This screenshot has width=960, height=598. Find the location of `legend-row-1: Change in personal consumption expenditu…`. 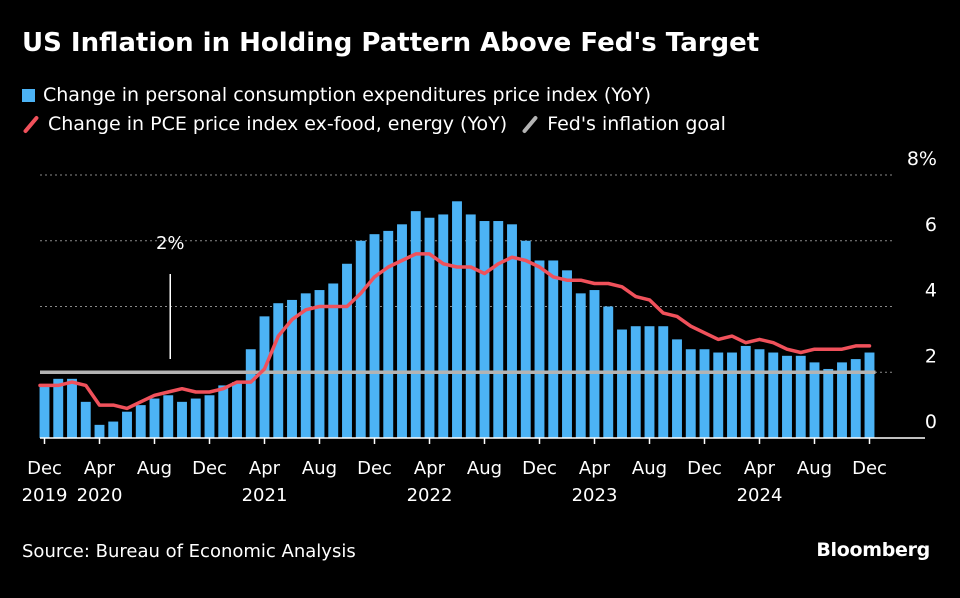

legend-row-1: Change in personal consumption expenditu… is located at coordinates (343, 95).